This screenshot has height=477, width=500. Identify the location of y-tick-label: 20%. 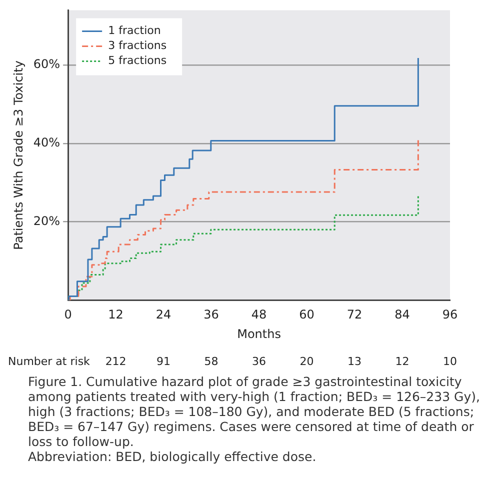
(46, 221).